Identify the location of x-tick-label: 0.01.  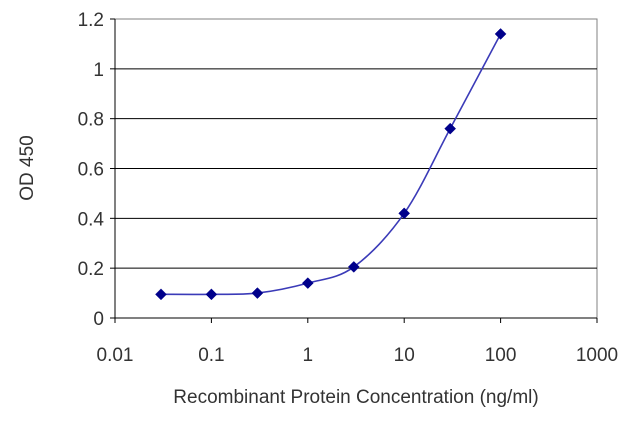
(115, 355).